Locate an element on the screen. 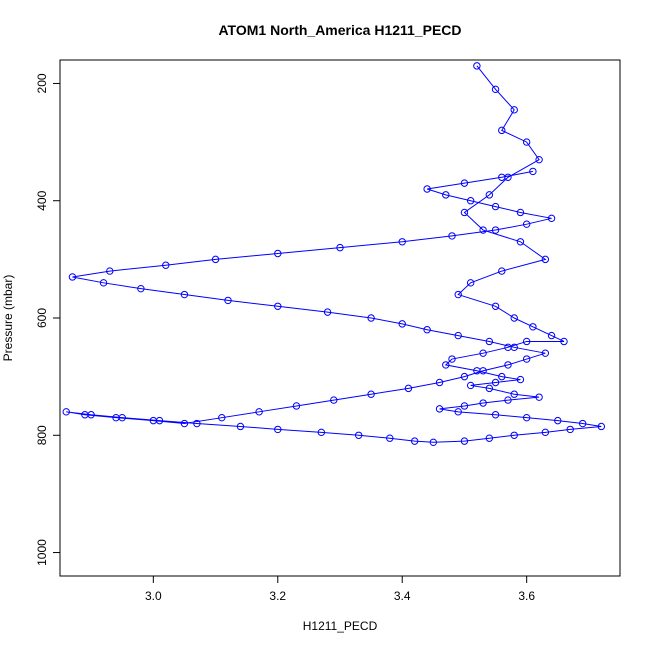  y-tick-label: 200 is located at coordinates (42, 83).